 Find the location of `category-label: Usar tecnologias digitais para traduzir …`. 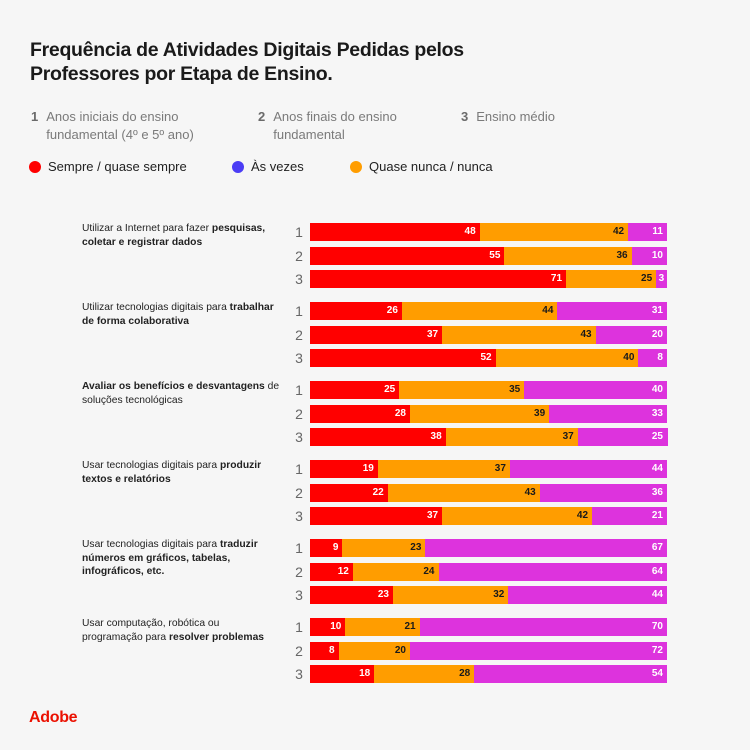

category-label: Usar tecnologias digitais para traduzir … is located at coordinates (182, 558).